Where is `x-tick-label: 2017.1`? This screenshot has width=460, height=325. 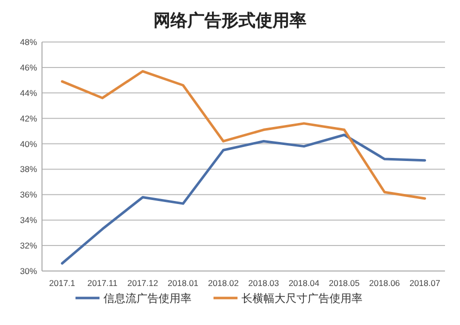
x-tick-label: 2017.1 is located at coordinates (62, 283).